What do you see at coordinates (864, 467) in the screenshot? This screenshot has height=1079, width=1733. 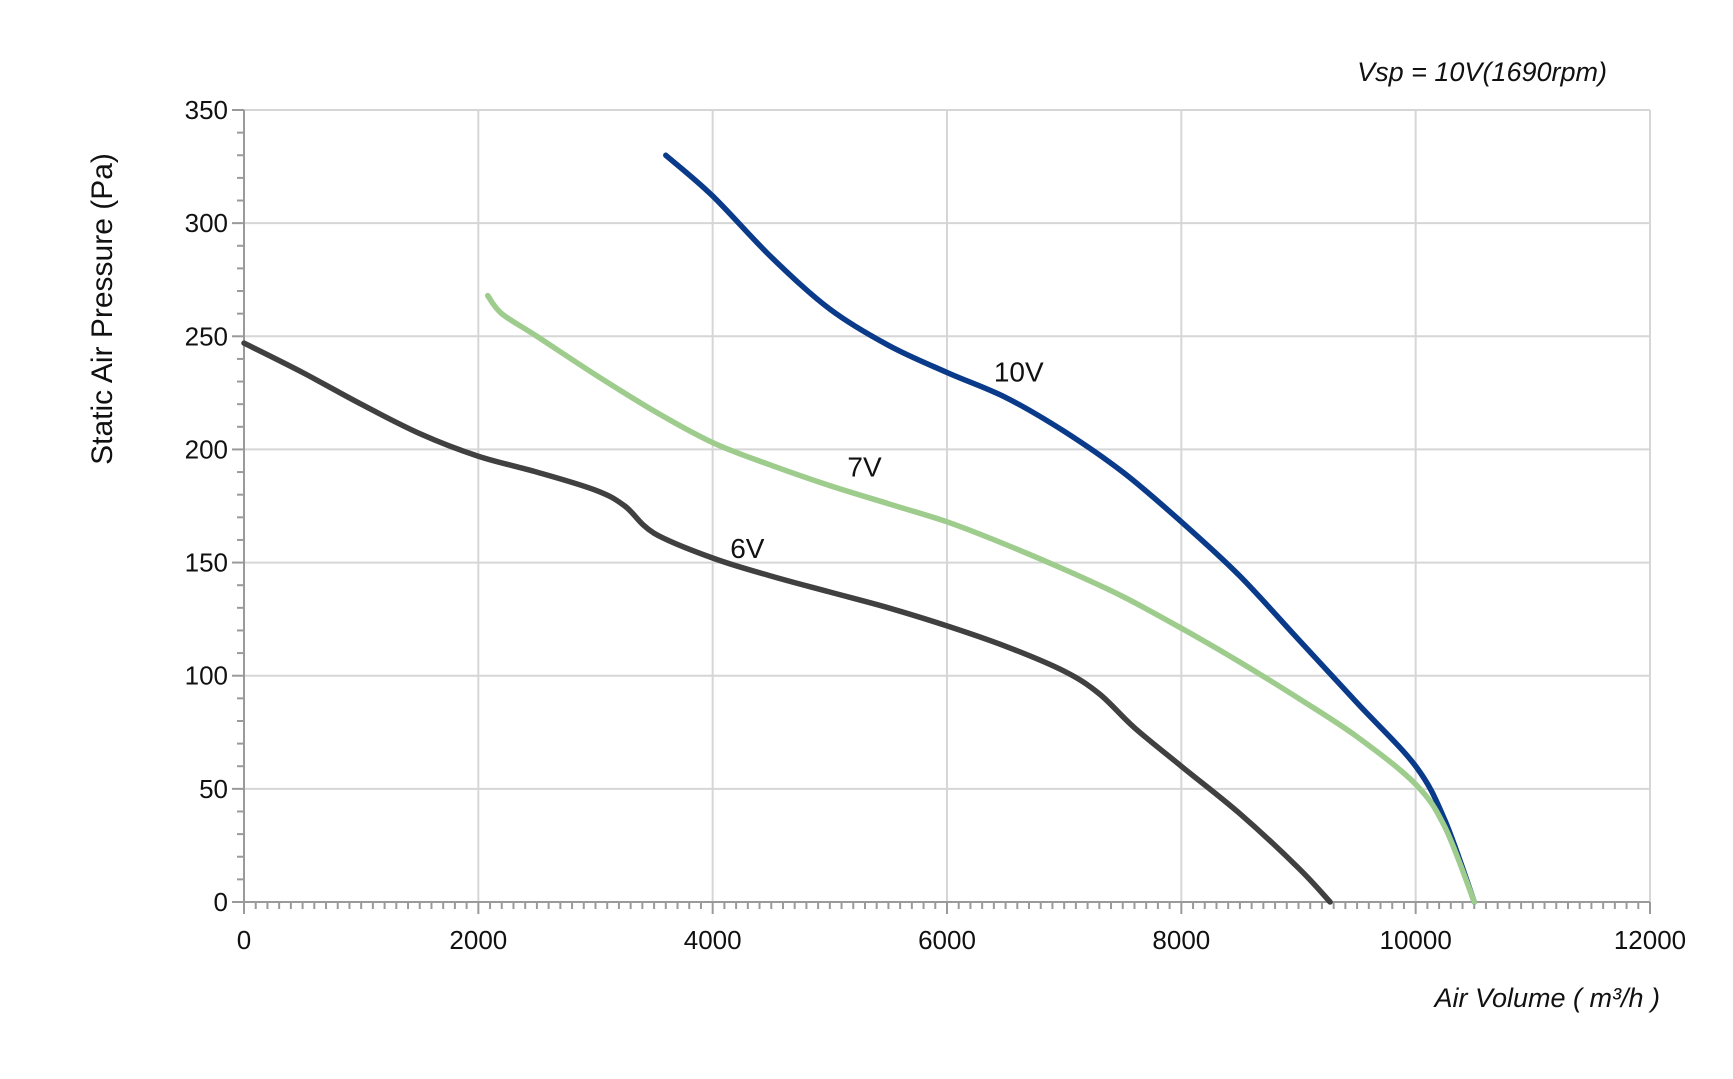 I see `series-label-7v: 7V` at bounding box center [864, 467].